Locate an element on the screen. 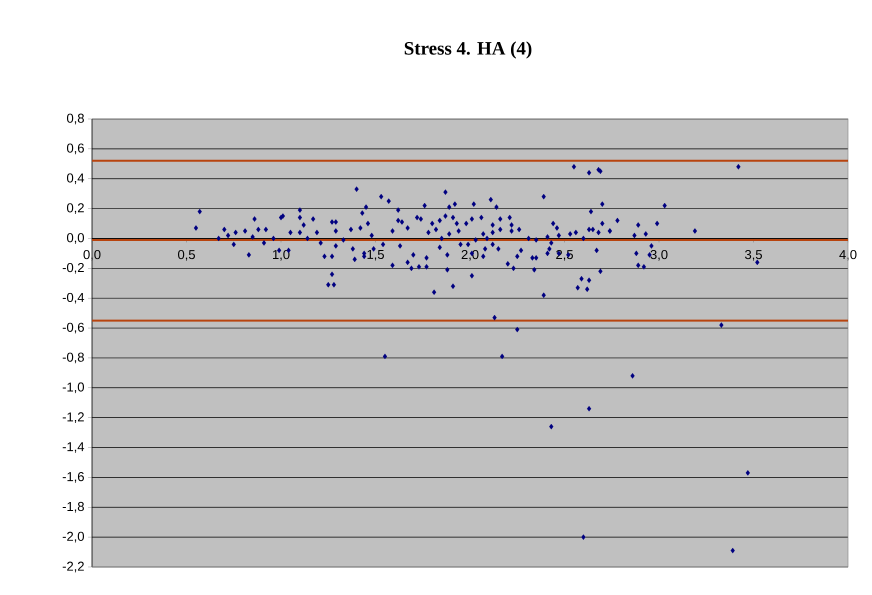 This screenshot has width=872, height=595. y-tick-label: 0,8 is located at coordinates (75, 119).